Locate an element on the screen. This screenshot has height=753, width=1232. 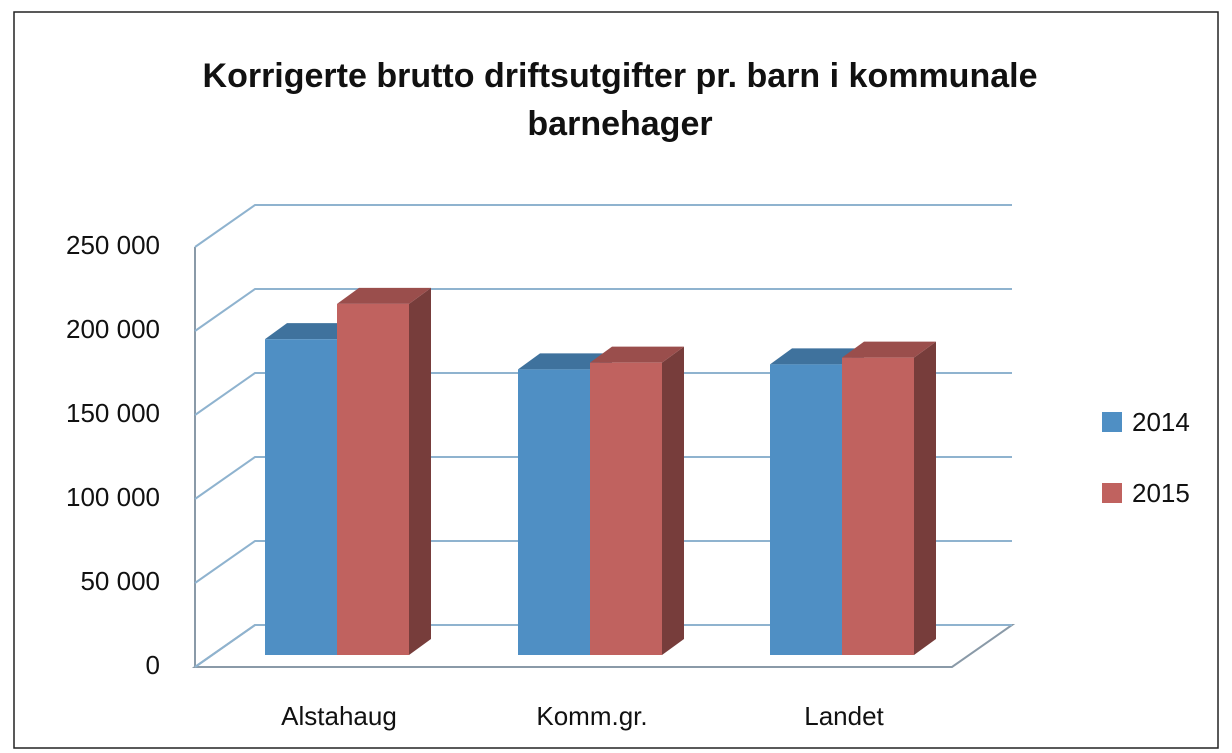
y-tick-label: 250 000 is located at coordinates (113, 245).